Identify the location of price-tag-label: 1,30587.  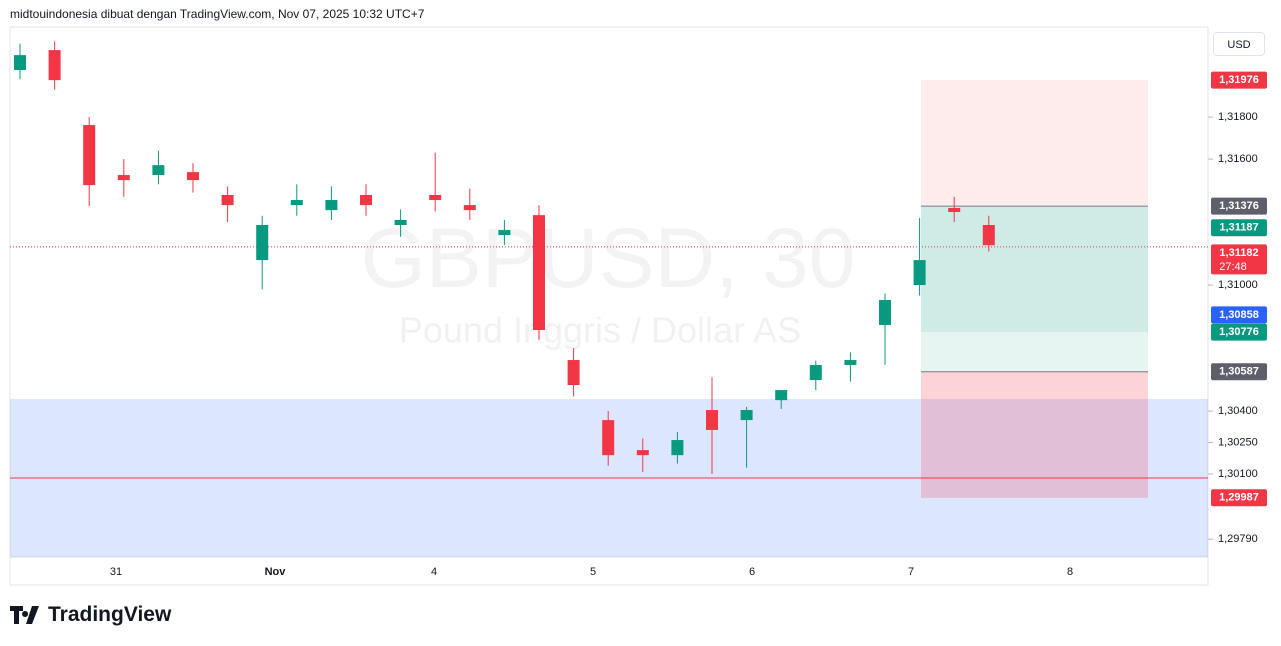
(1239, 372).